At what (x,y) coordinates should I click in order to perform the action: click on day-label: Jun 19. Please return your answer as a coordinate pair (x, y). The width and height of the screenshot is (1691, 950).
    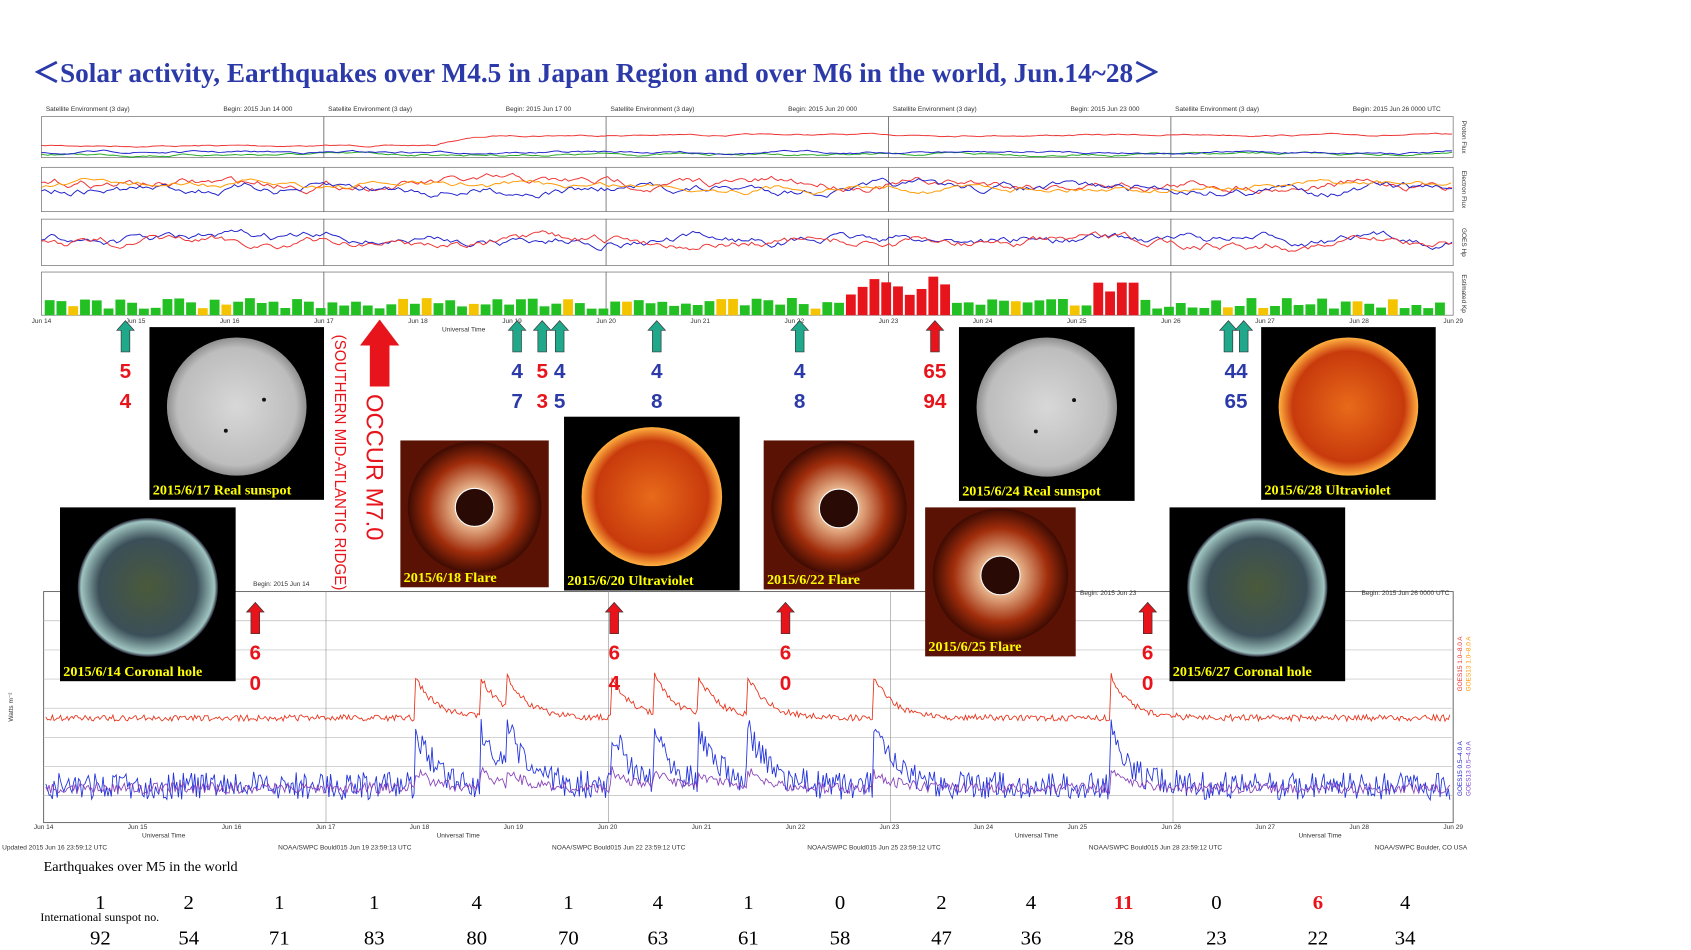
    Looking at the image, I should click on (514, 827).